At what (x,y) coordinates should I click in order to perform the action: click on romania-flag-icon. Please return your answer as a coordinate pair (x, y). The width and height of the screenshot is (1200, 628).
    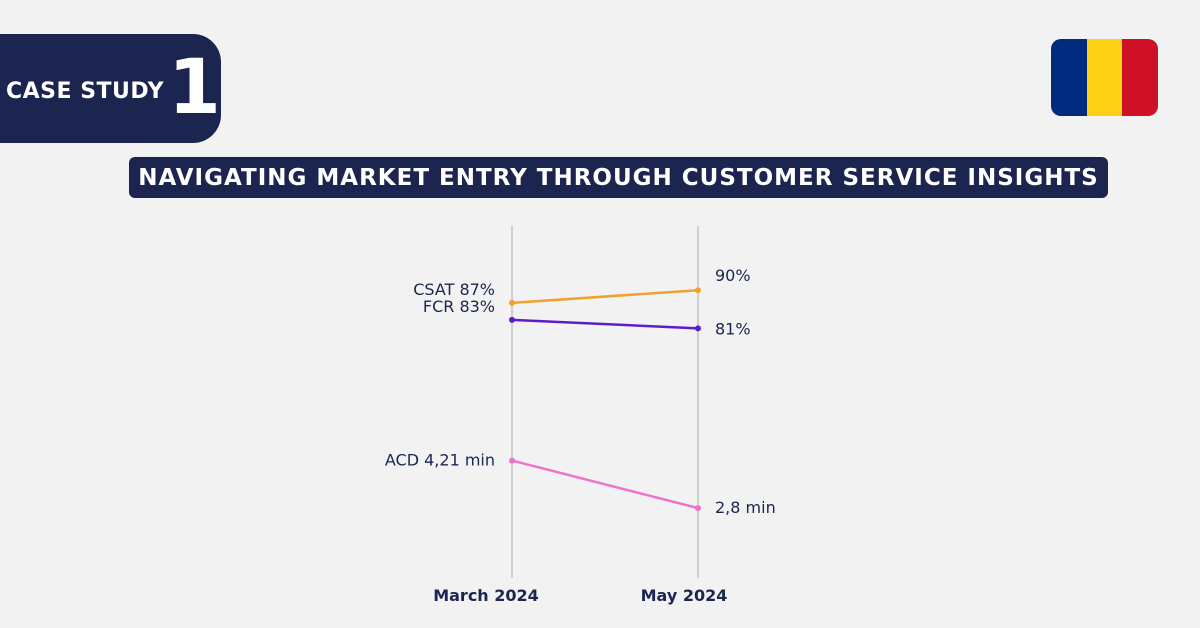
    Looking at the image, I should click on (1104, 77).